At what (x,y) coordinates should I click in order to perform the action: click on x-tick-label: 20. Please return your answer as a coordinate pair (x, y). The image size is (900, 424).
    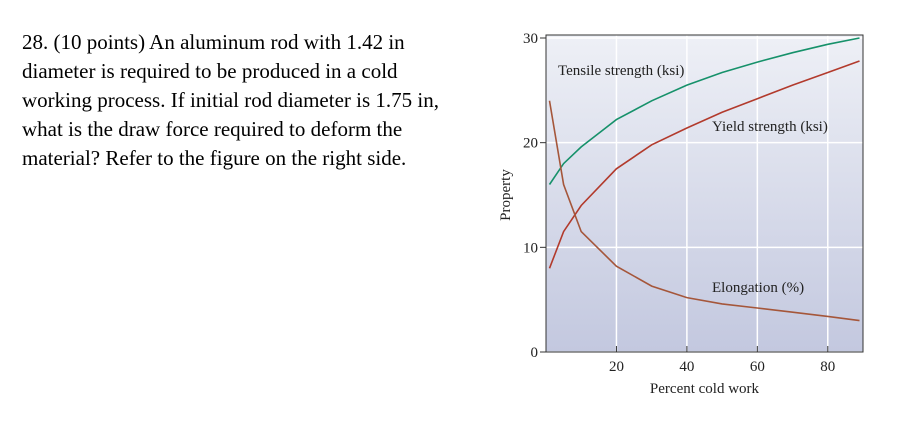
    Looking at the image, I should click on (616, 367).